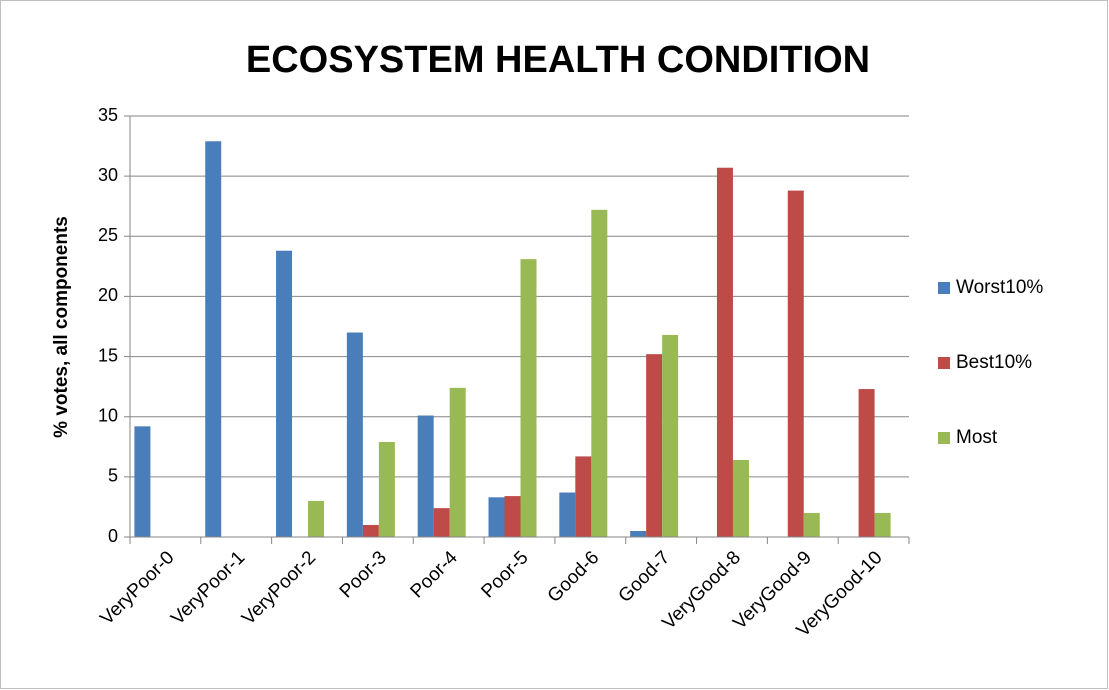 This screenshot has width=1109, height=690. What do you see at coordinates (994, 362) in the screenshot?
I see `legend-label: Best10%` at bounding box center [994, 362].